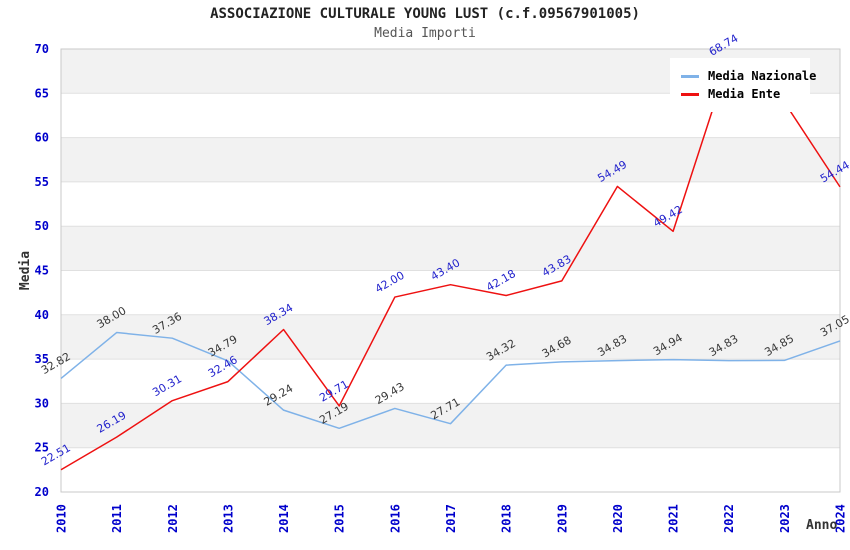 Image resolution: width=850 pixels, height=550 pixels. I want to click on chart-subtitle: Media Importi, so click(425, 33).